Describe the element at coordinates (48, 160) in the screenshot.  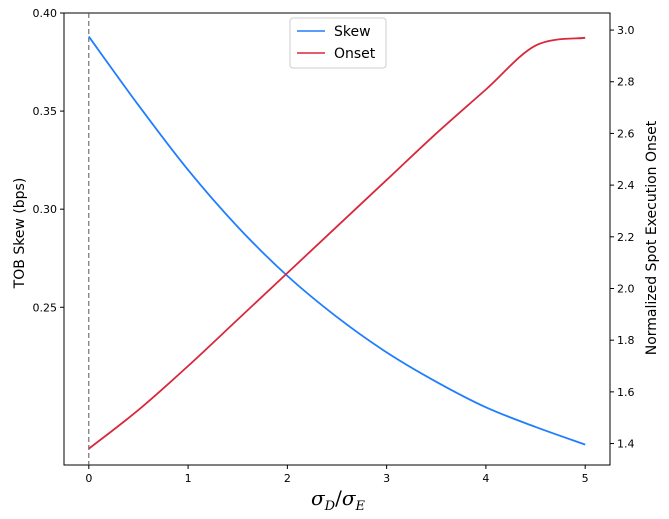
I see `y-axis-left-ticks: 0.25 0.30 0.35 0.40` at that location.